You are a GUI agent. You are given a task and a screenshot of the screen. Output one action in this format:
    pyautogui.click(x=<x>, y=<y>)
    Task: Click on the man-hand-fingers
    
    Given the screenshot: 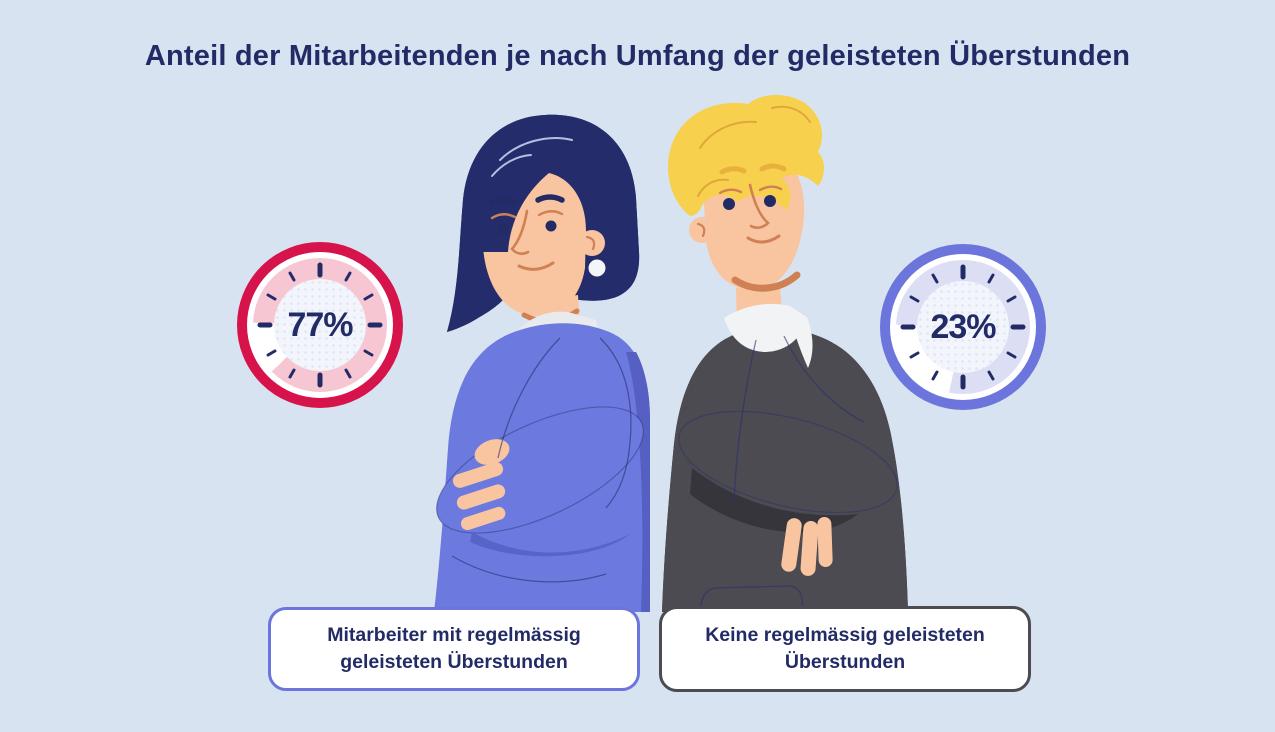 What is the action you would take?
    pyautogui.click(x=807, y=546)
    